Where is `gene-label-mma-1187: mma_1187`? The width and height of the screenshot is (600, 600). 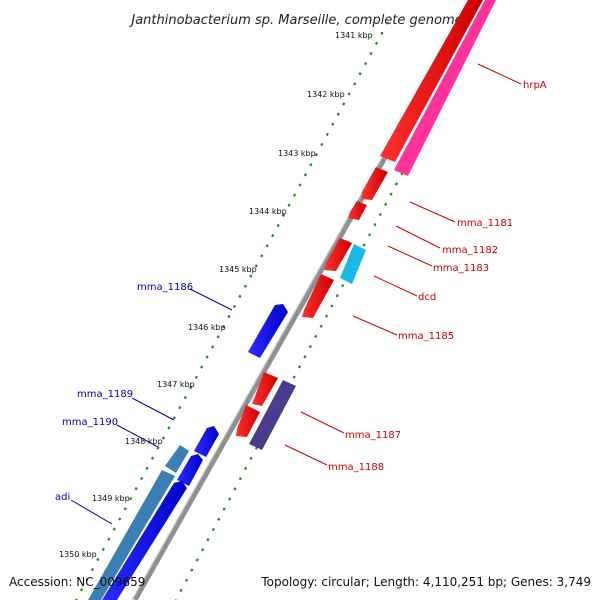
gene-label-mma-1187: mma_1187 is located at coordinates (373, 435).